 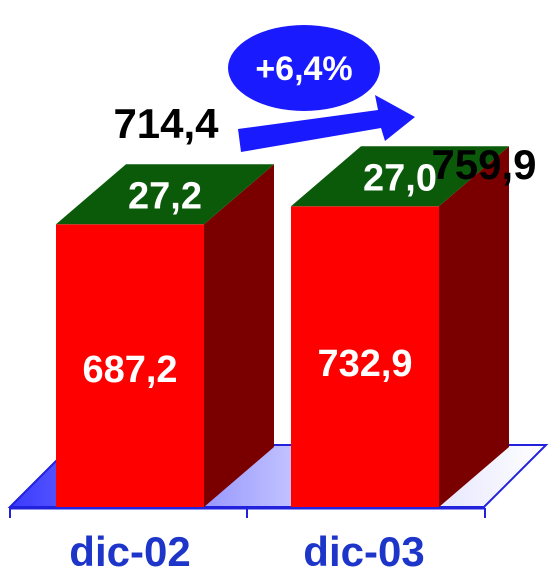 What do you see at coordinates (483, 164) in the screenshot?
I see `total-label-dic-03: 759,9` at bounding box center [483, 164].